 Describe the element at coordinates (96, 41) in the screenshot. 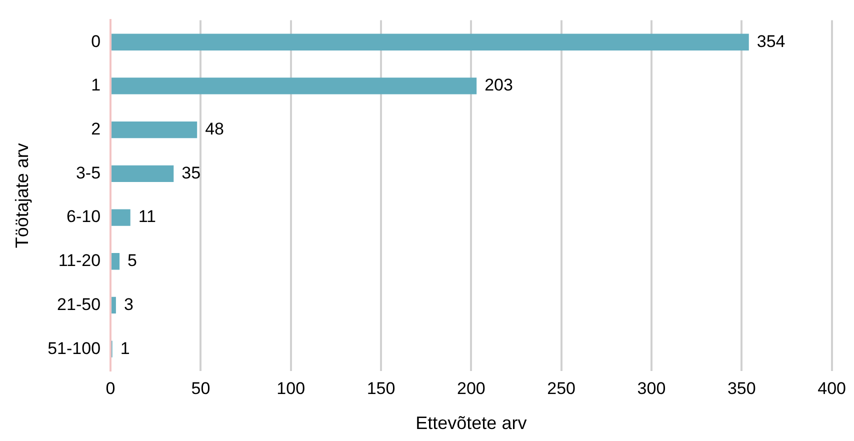

I see `y-tick-label: 0` at that location.